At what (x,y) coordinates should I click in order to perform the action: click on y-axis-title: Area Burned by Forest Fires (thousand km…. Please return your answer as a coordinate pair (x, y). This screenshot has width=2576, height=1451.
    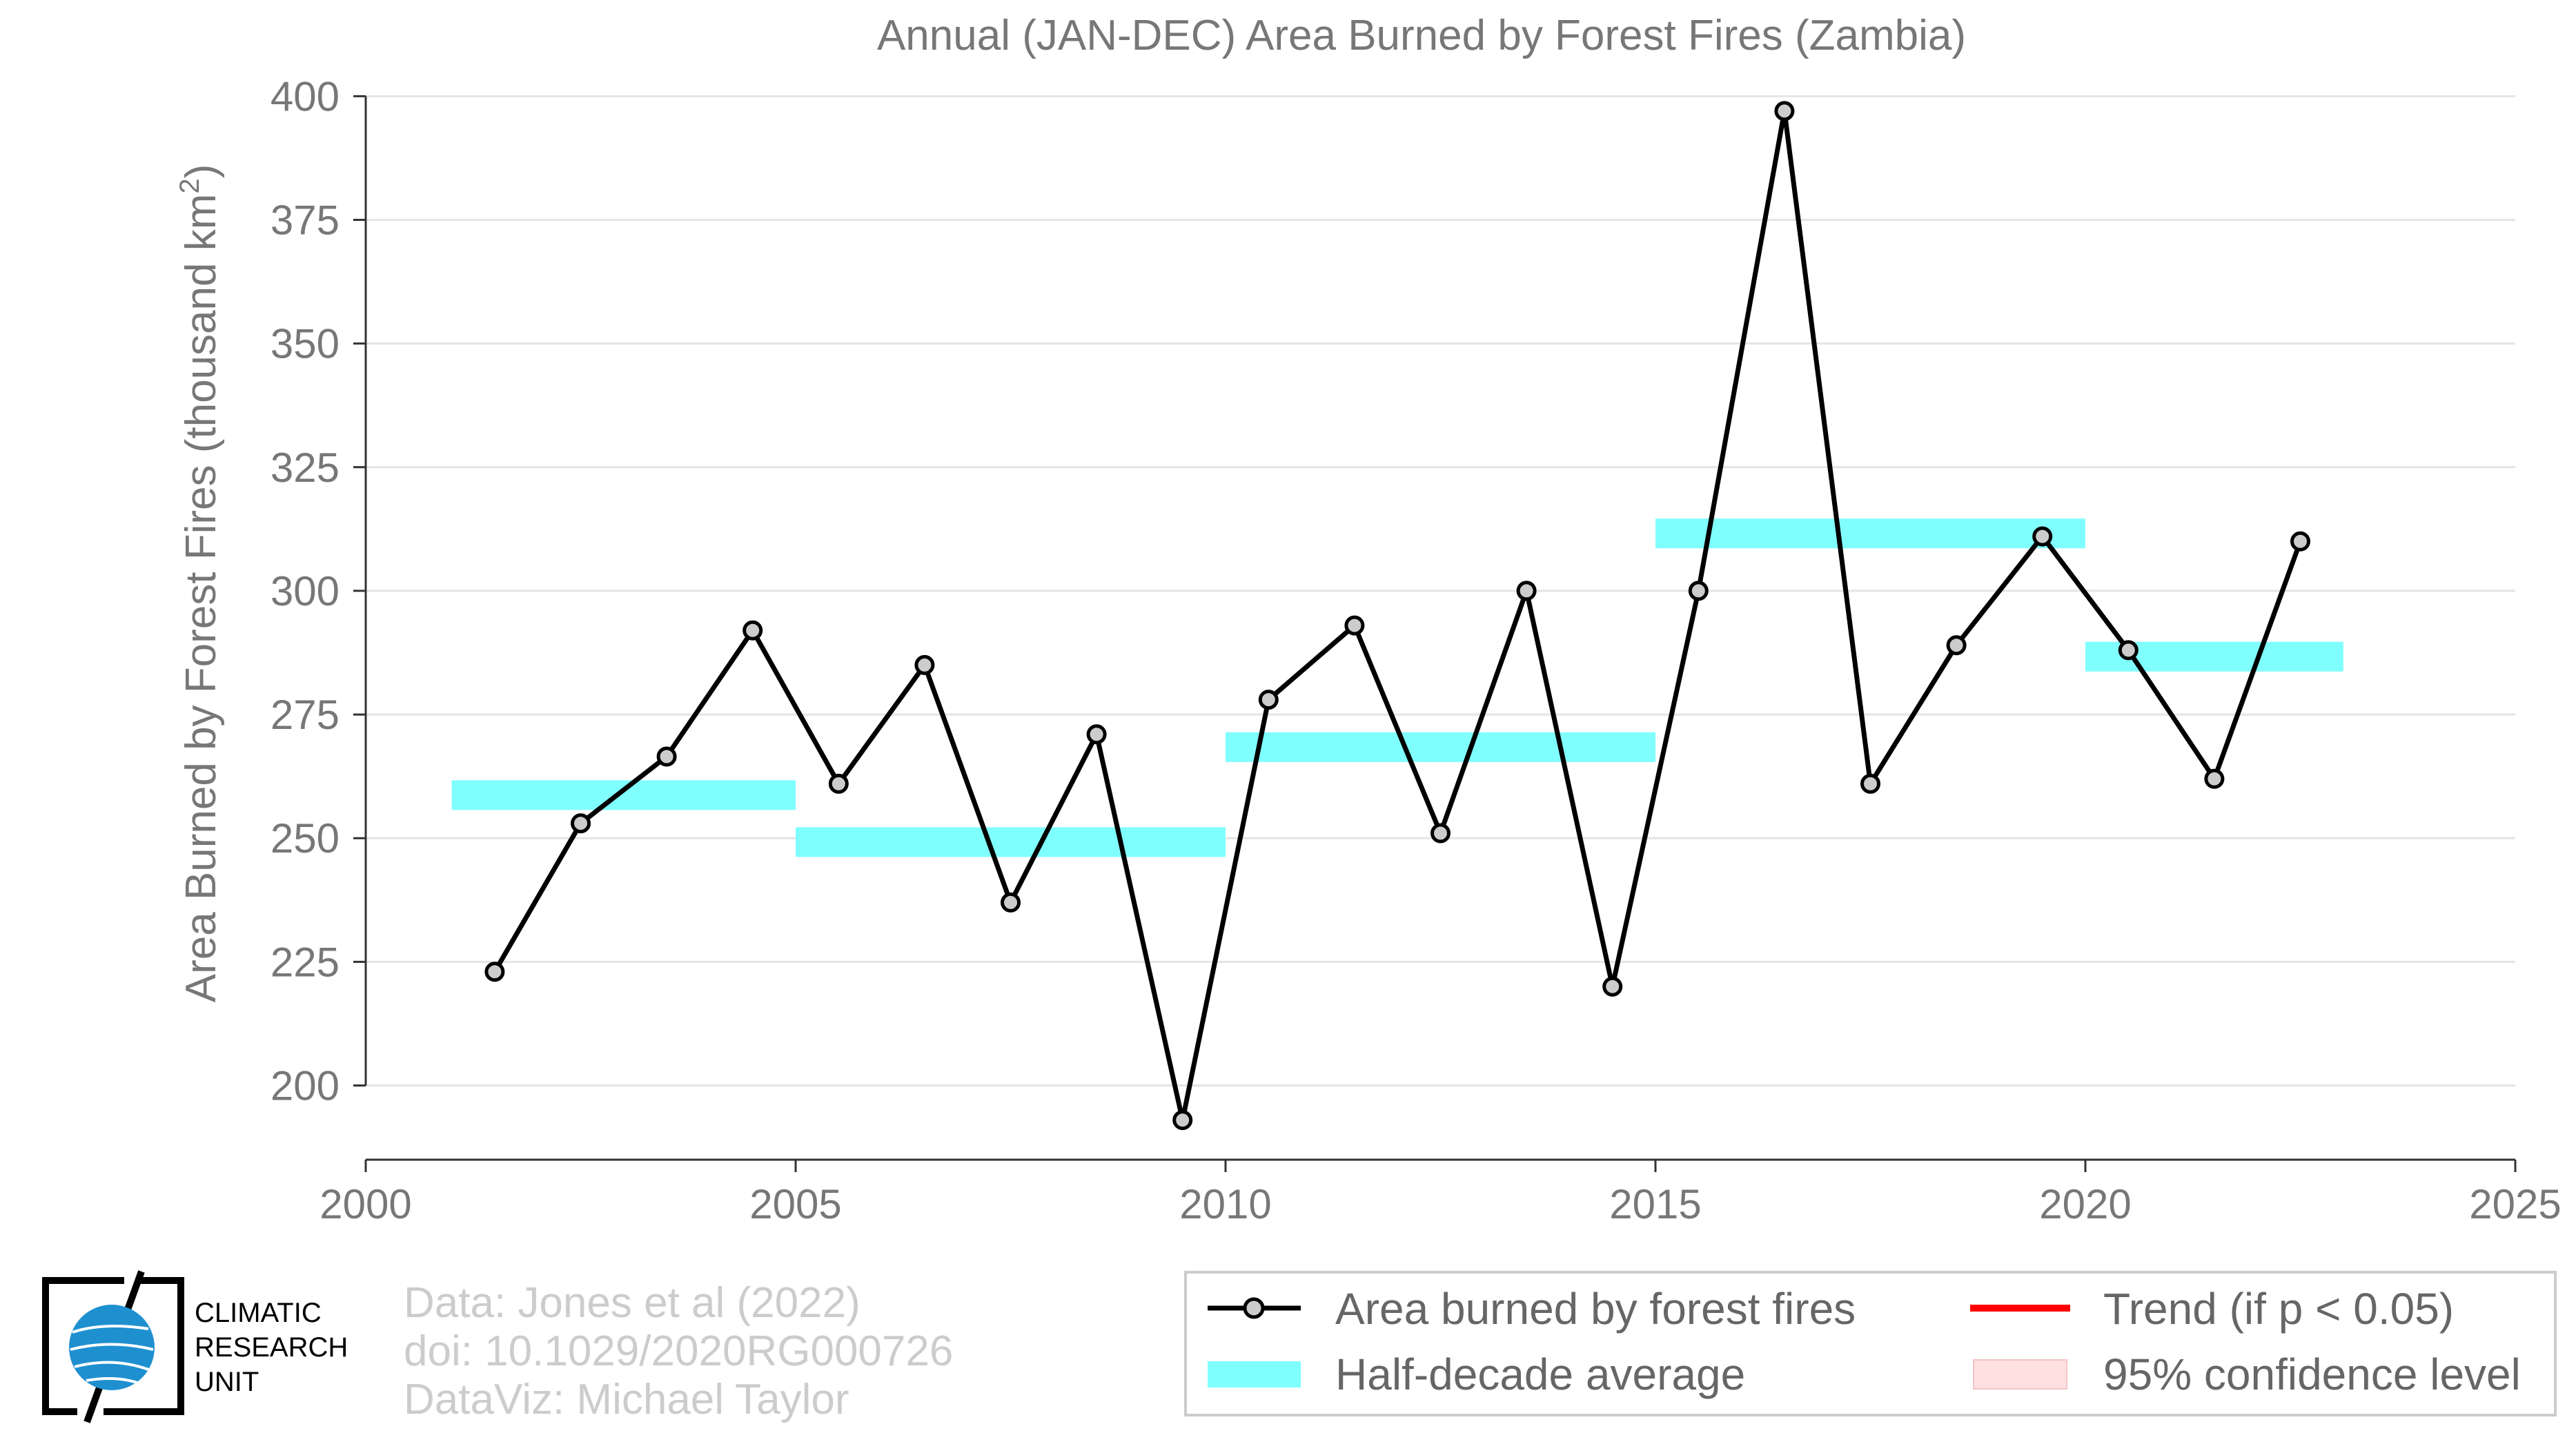
    Looking at the image, I should click on (200, 583).